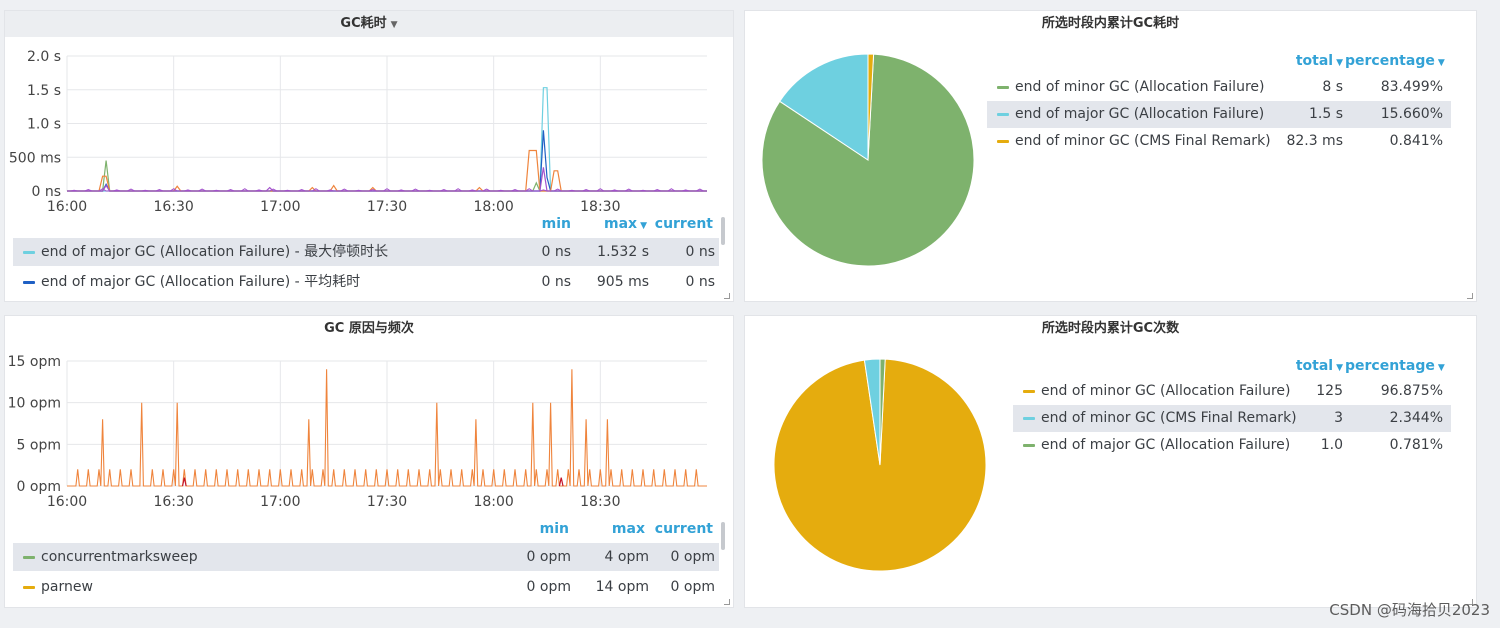 The width and height of the screenshot is (1500, 628). Describe the element at coordinates (622, 282) in the screenshot. I see `legend-max-value: 905 ms` at that location.